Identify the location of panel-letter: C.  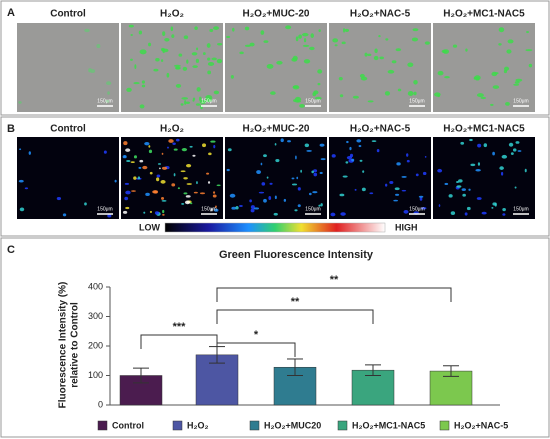
(11, 250).